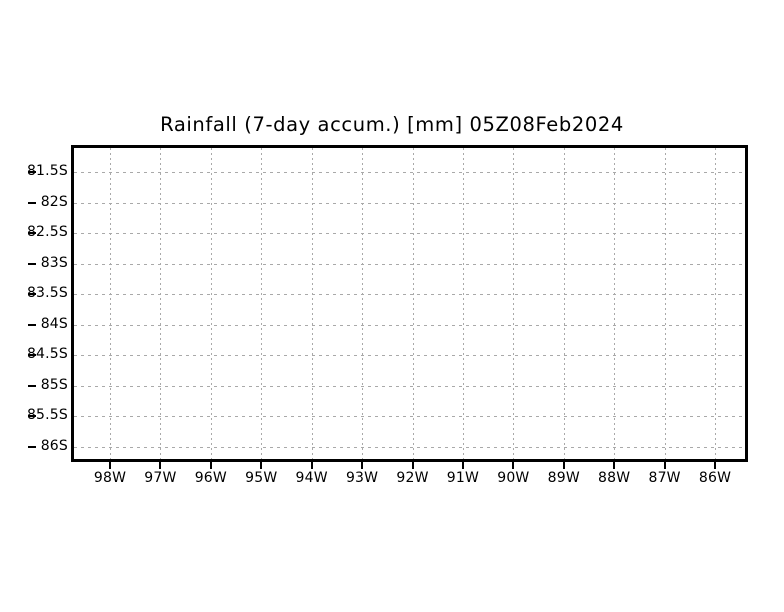 The height and width of the screenshot is (612, 784). What do you see at coordinates (47, 293) in the screenshot?
I see `y-axis-tick-label: 83.5S` at bounding box center [47, 293].